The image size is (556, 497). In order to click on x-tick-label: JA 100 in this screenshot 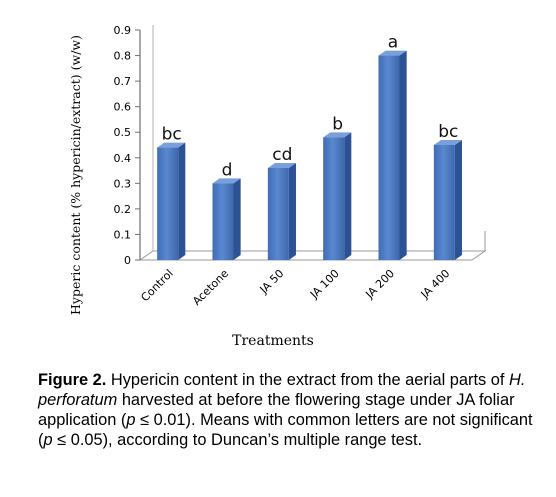, I will do `click(324, 284)`.